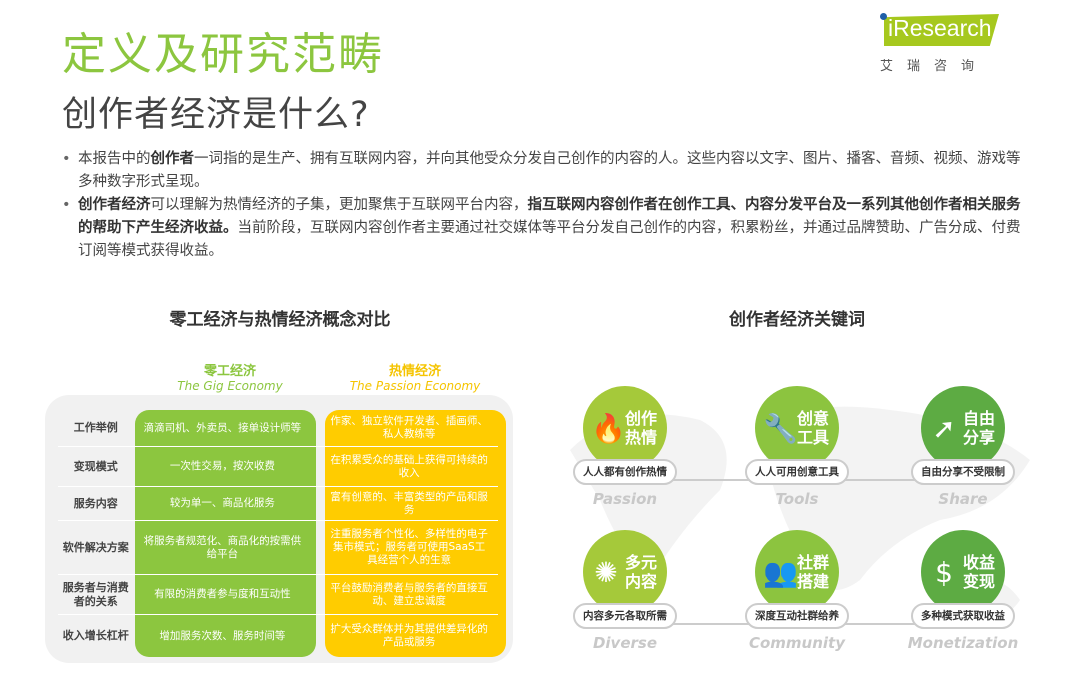 Image resolution: width=1080 pixels, height=688 pixels. Describe the element at coordinates (222, 635) in the screenshot. I see `gig-cell: 增加服务次数、服务时间等` at that location.